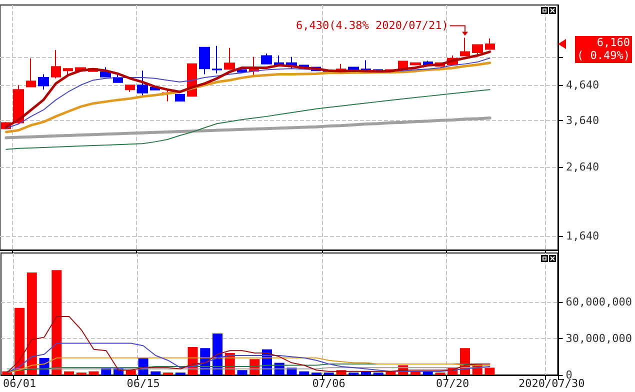 Image resolution: width=635 pixels, height=392 pixels. Describe the element at coordinates (19, 383) in the screenshot. I see `x-tick-label: 06/01` at that location.